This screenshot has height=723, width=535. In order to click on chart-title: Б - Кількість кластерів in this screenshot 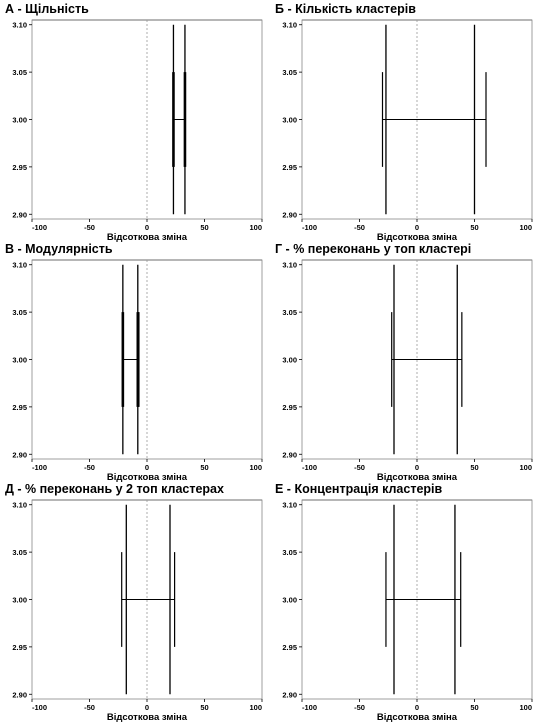, I will do `click(345, 9)`.